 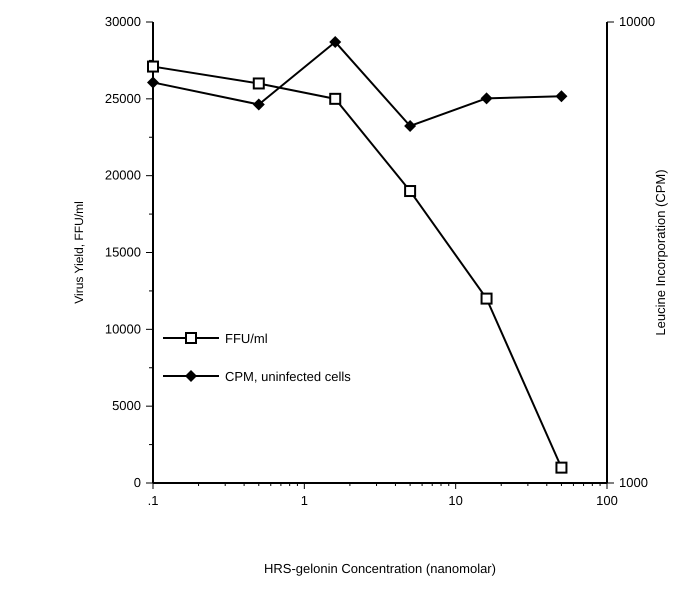 What do you see at coordinates (288, 376) in the screenshot?
I see `legend-label: CPM, uninfected cells` at bounding box center [288, 376].